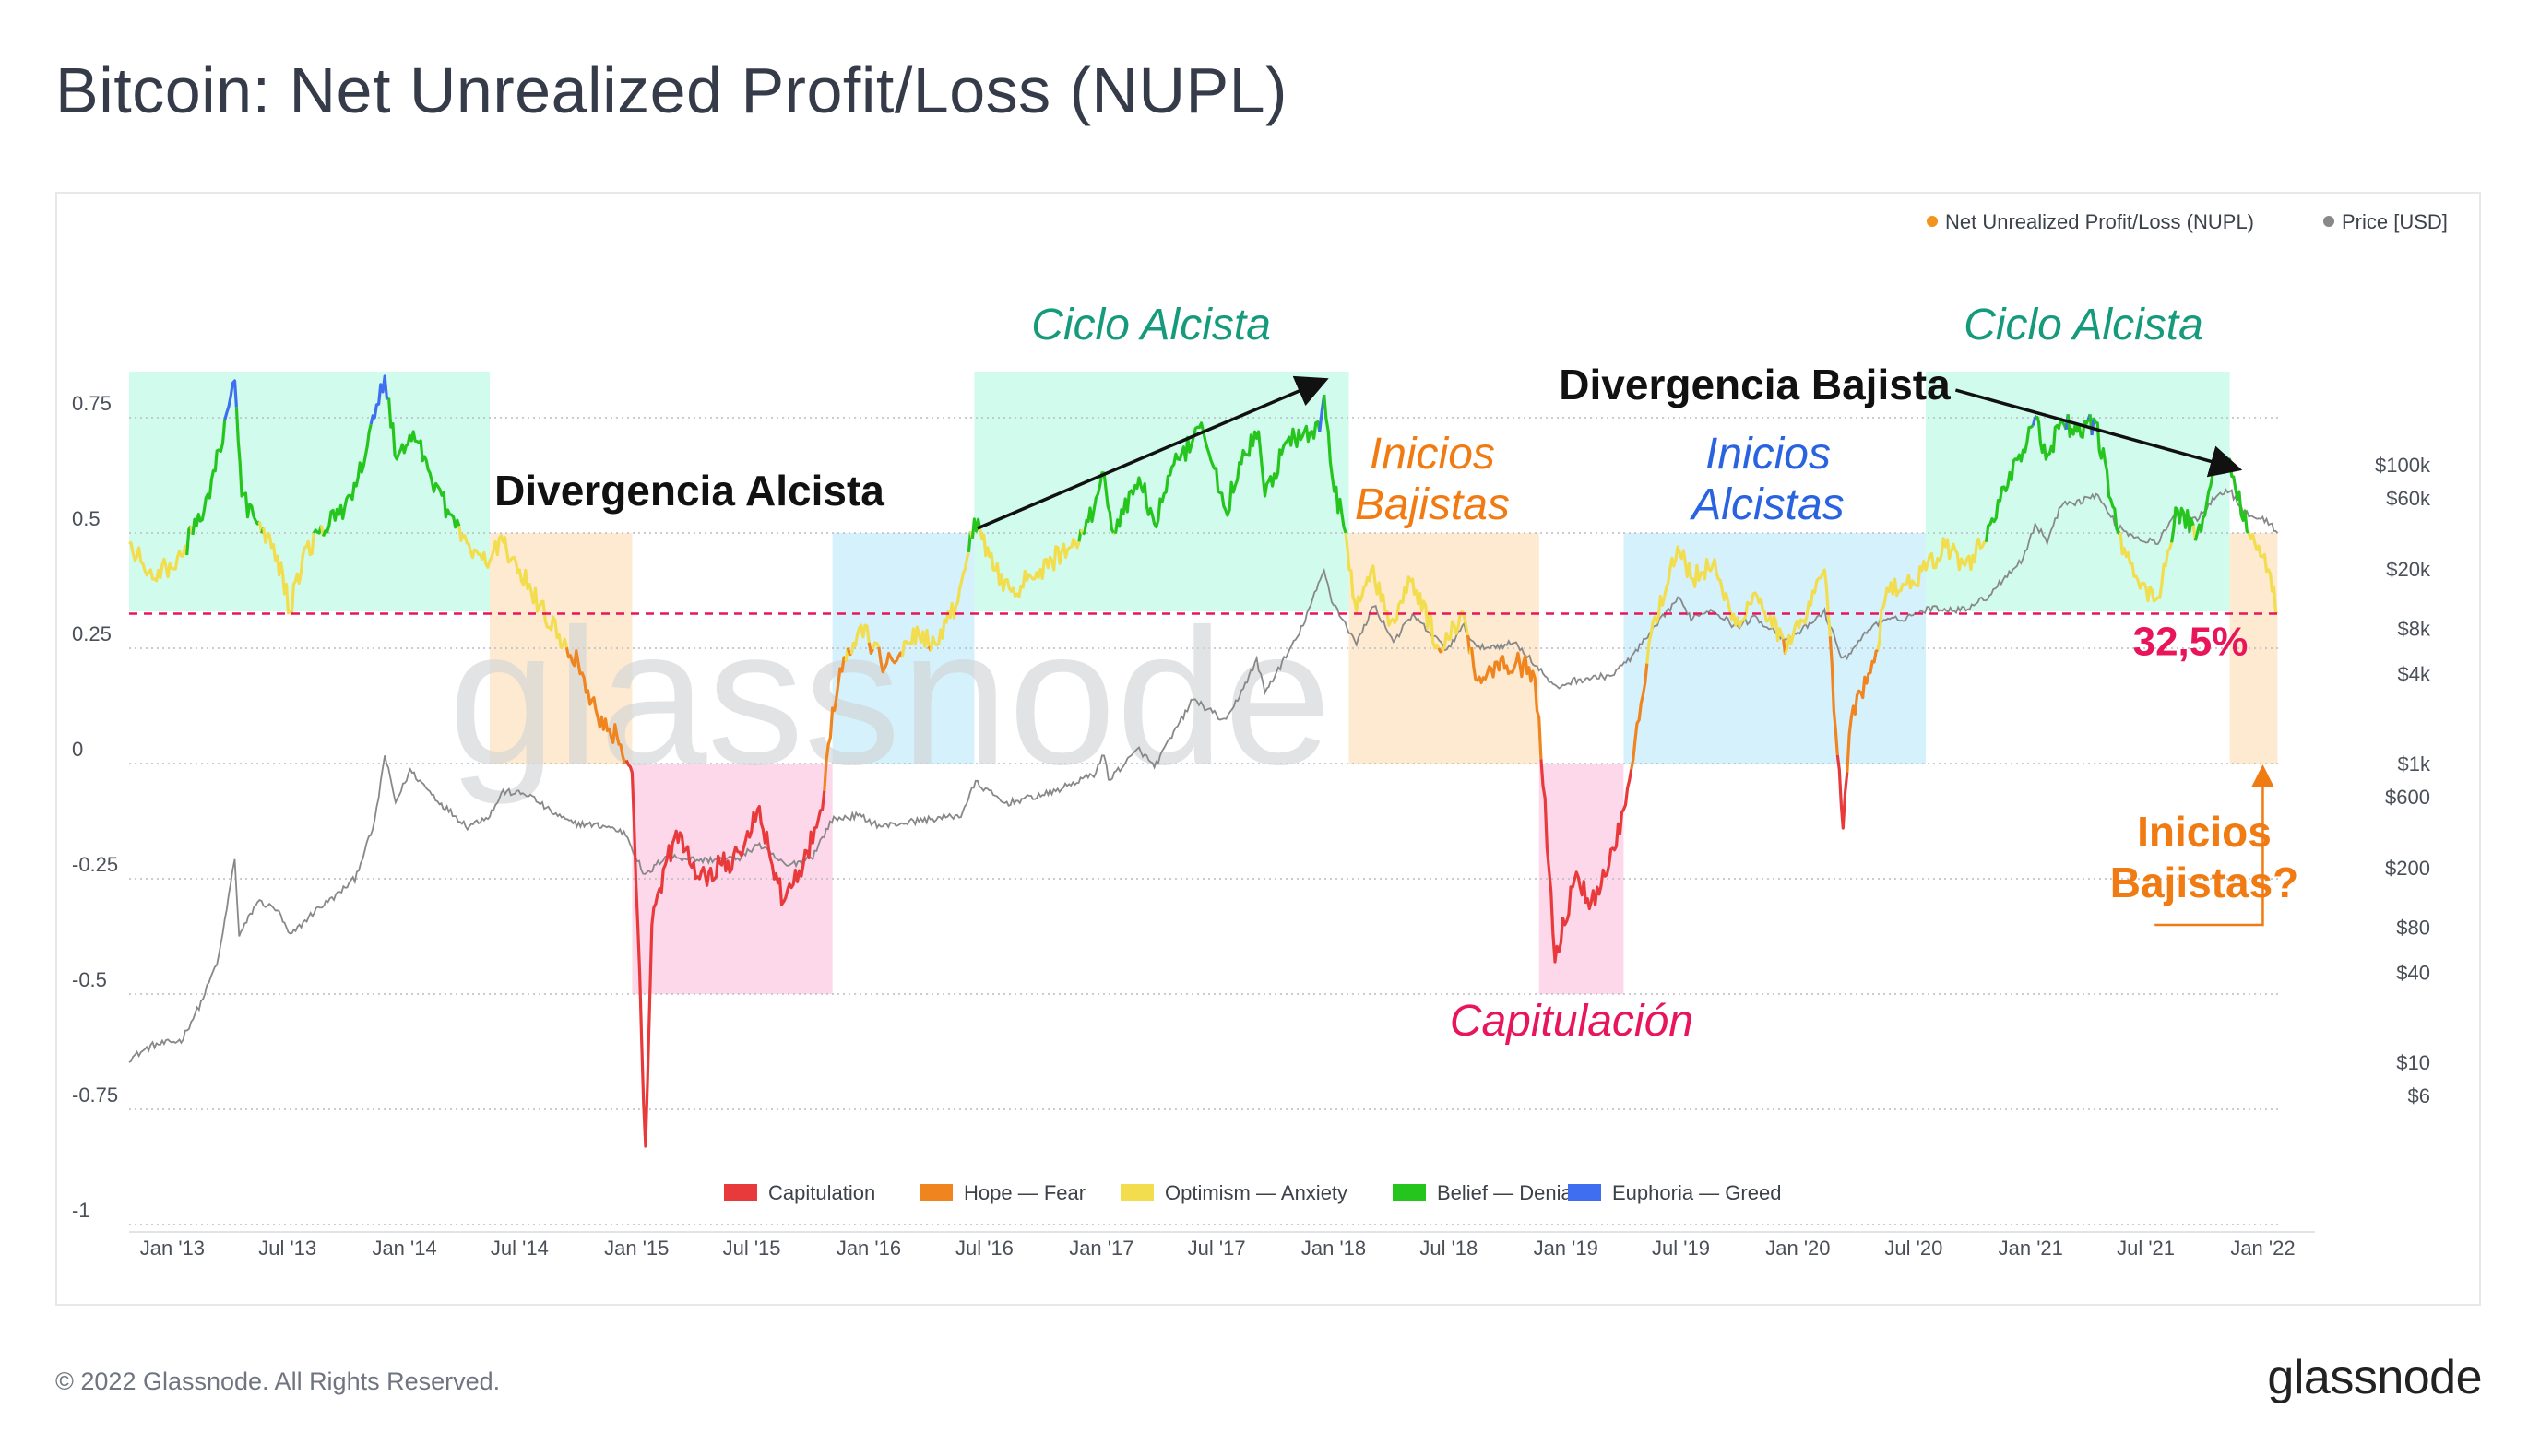  What do you see at coordinates (95, 1095) in the screenshot?
I see `y-left-tick-label: -0.75` at bounding box center [95, 1095].